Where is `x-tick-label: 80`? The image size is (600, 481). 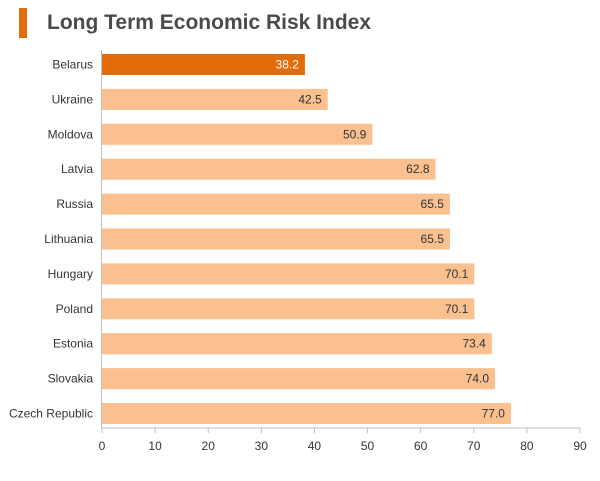 x-tick-label: 80 is located at coordinates (527, 446).